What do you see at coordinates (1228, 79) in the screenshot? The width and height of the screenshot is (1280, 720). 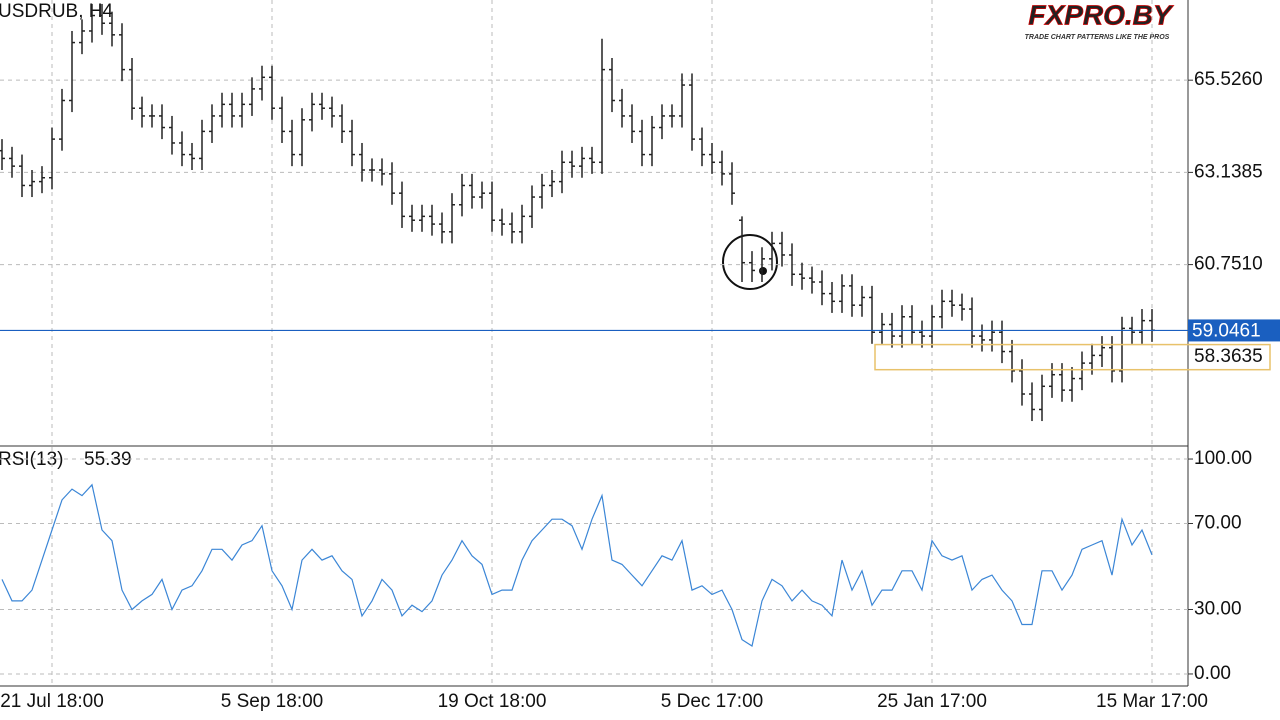 I see `y-tick-label: 65.5260` at bounding box center [1228, 79].